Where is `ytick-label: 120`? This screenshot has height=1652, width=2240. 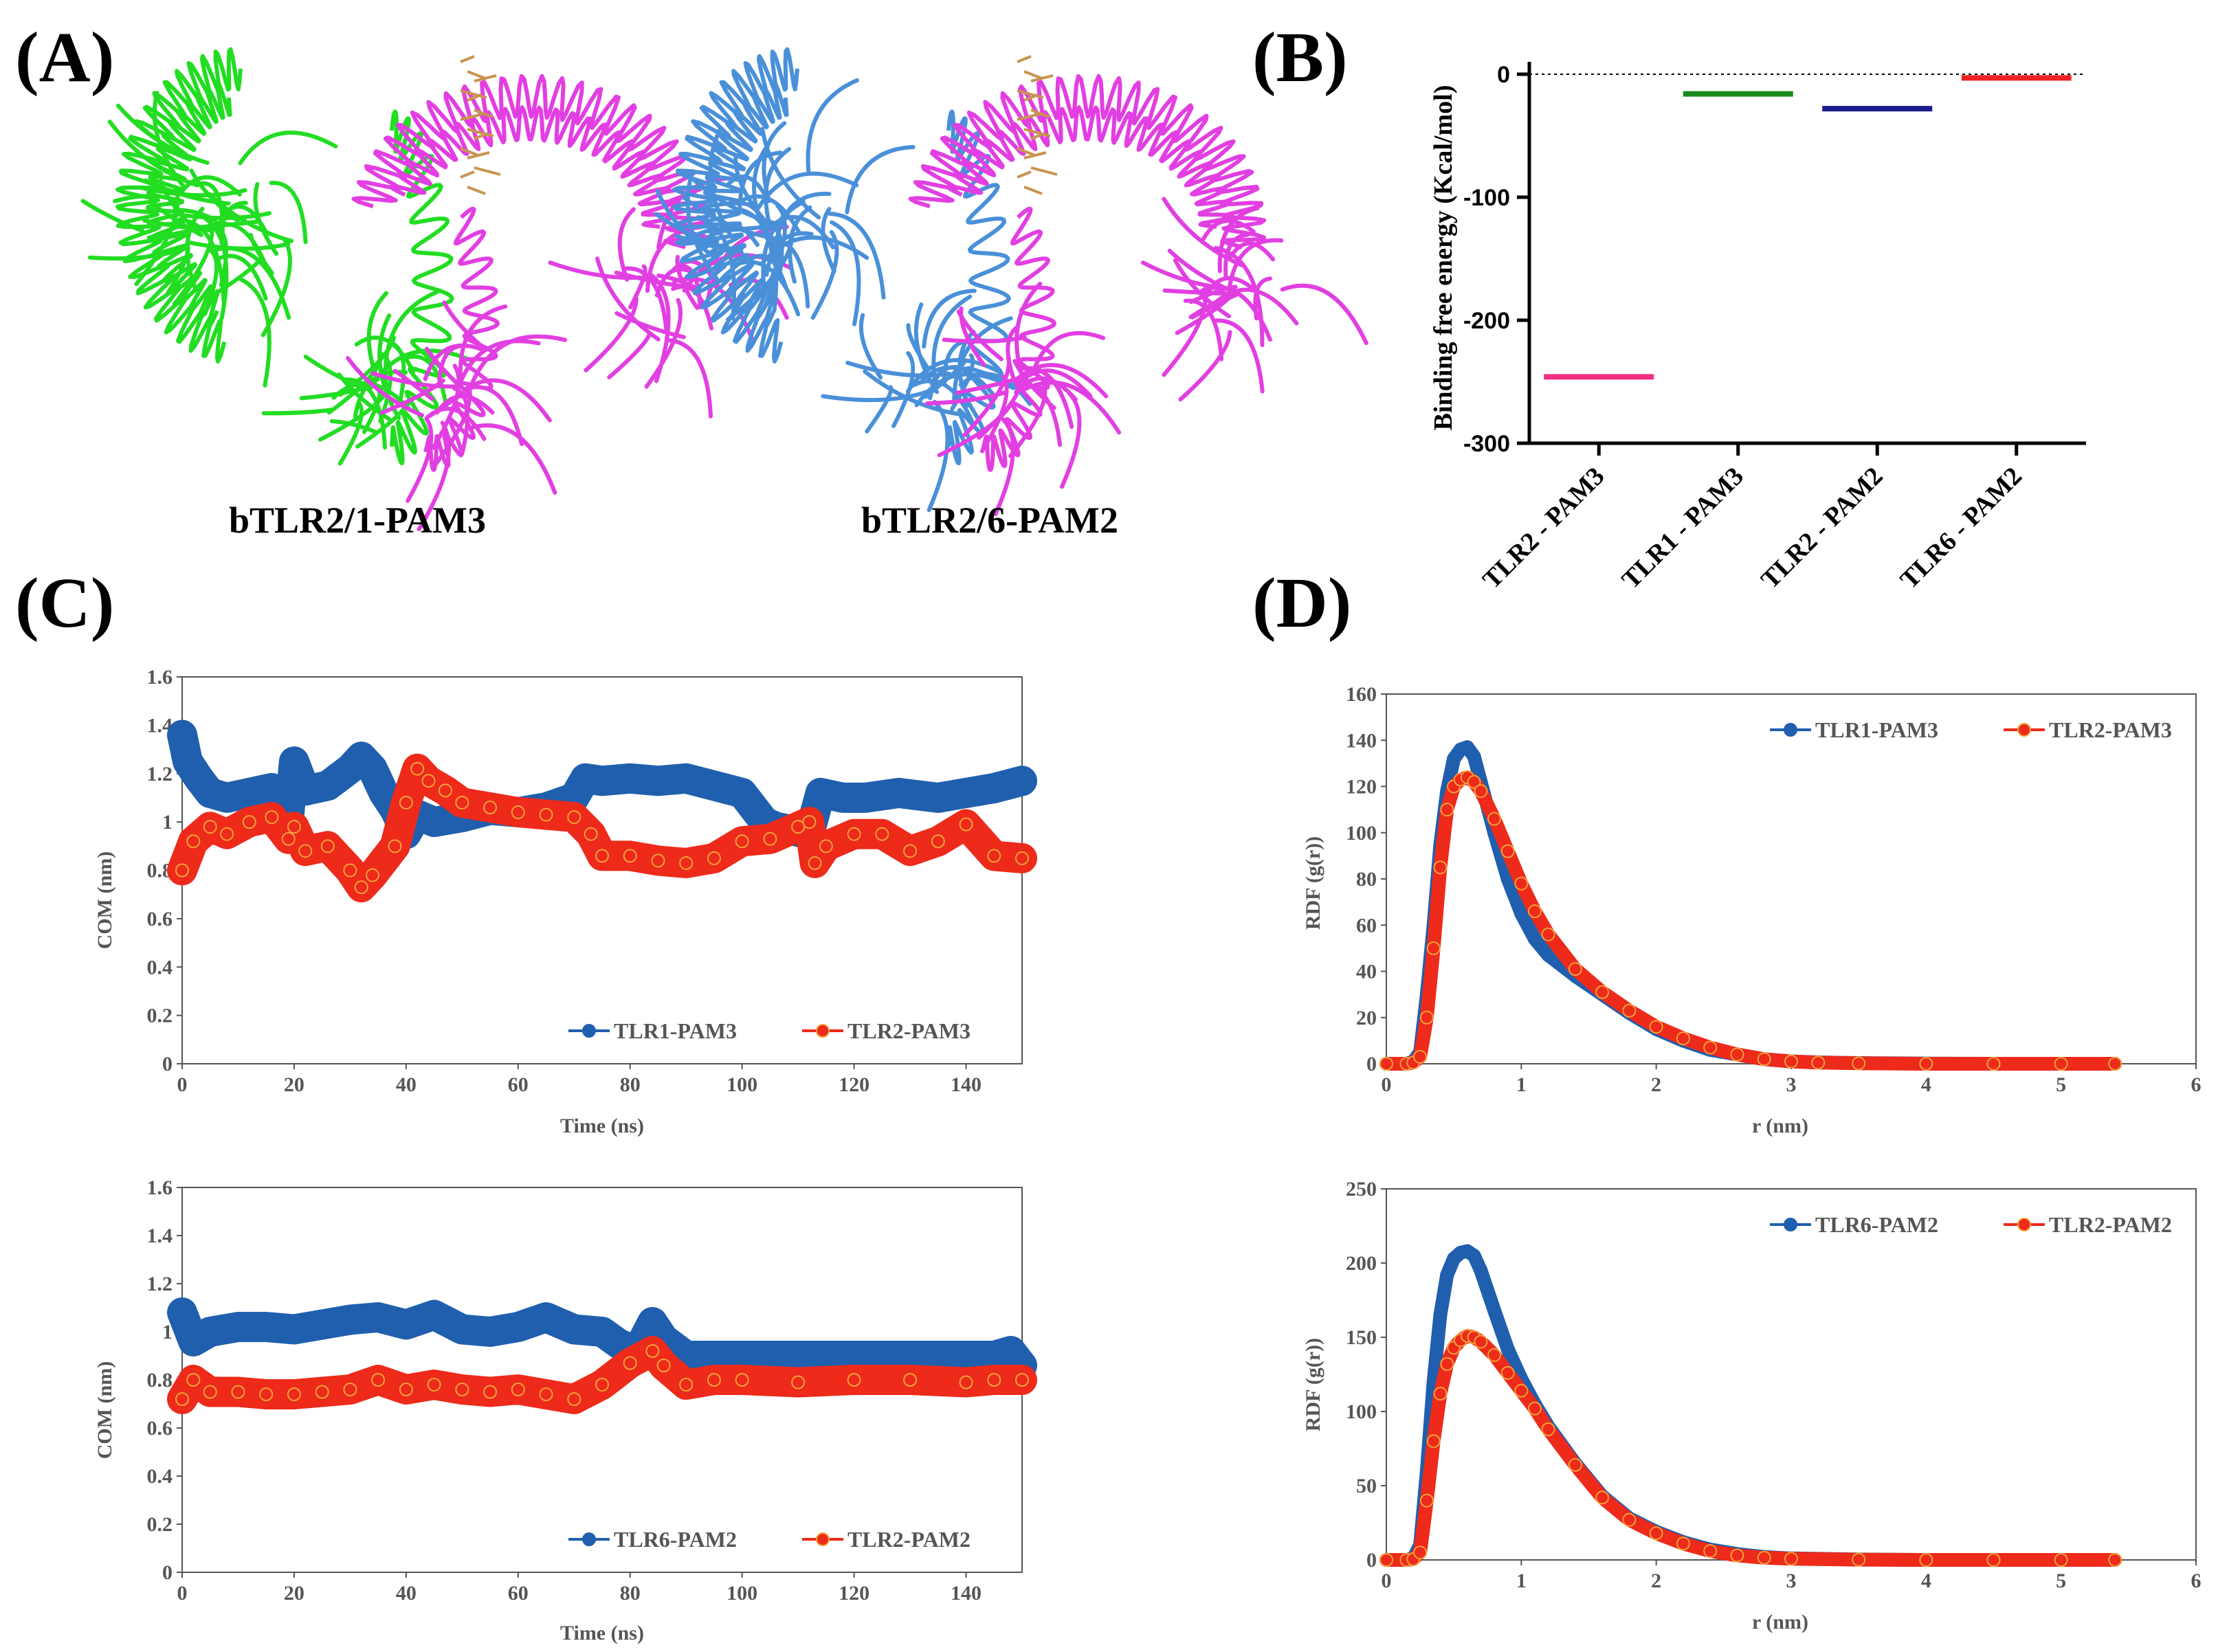 ytick-label: 120 is located at coordinates (1362, 787).